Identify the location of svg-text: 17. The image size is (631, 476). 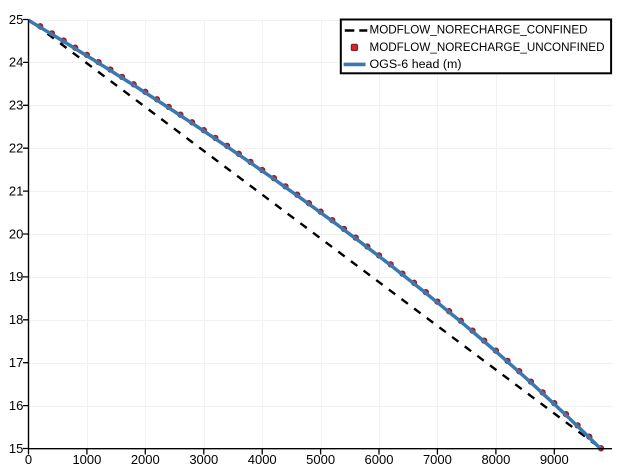
(16, 362).